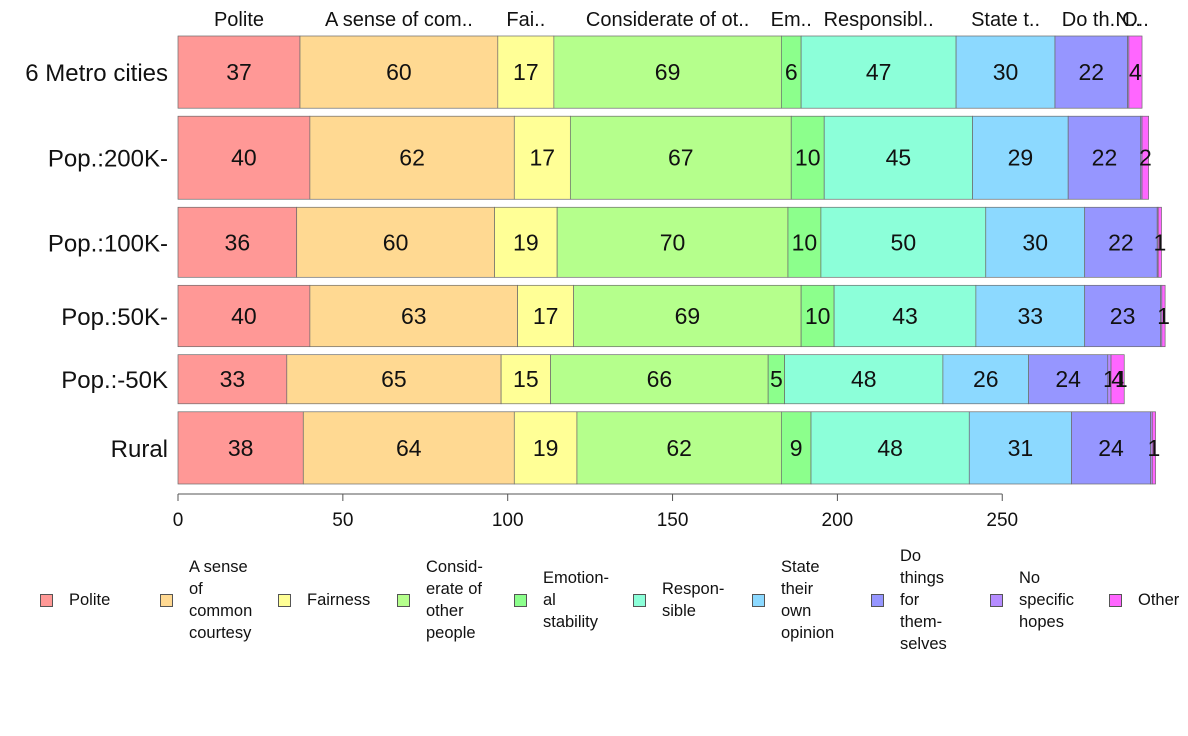 The width and height of the screenshot is (1188, 736). What do you see at coordinates (90, 600) in the screenshot?
I see `legend-label: Polite` at bounding box center [90, 600].